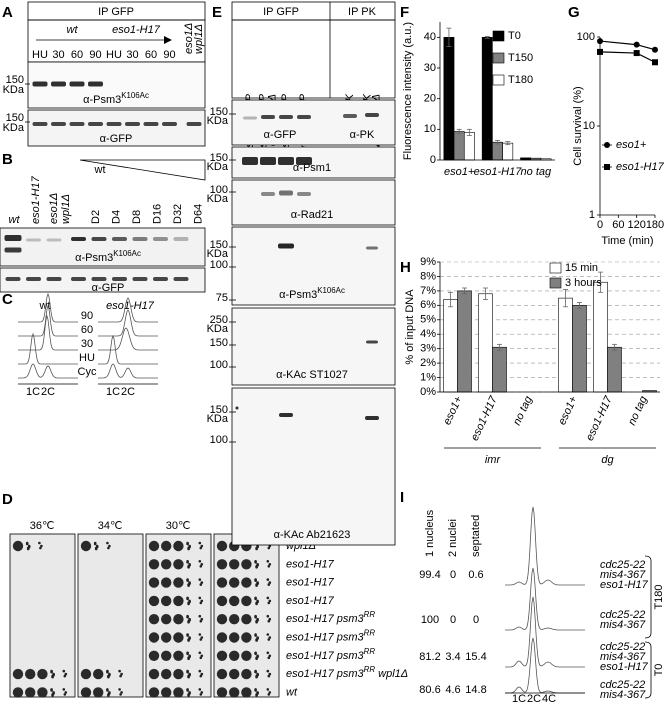 The height and width of the screenshot is (704, 664). I want to click on temperature-label: 30℃, so click(178, 526).